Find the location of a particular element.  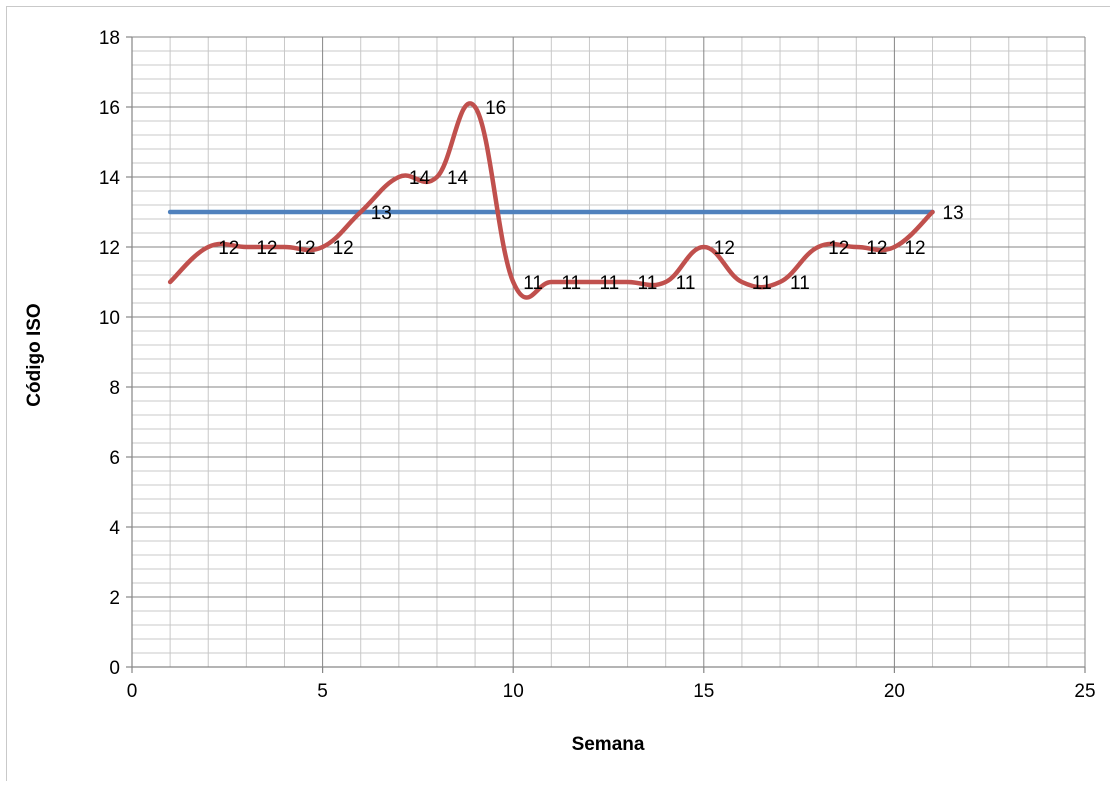

x-tick-label: 5 is located at coordinates (322, 691).